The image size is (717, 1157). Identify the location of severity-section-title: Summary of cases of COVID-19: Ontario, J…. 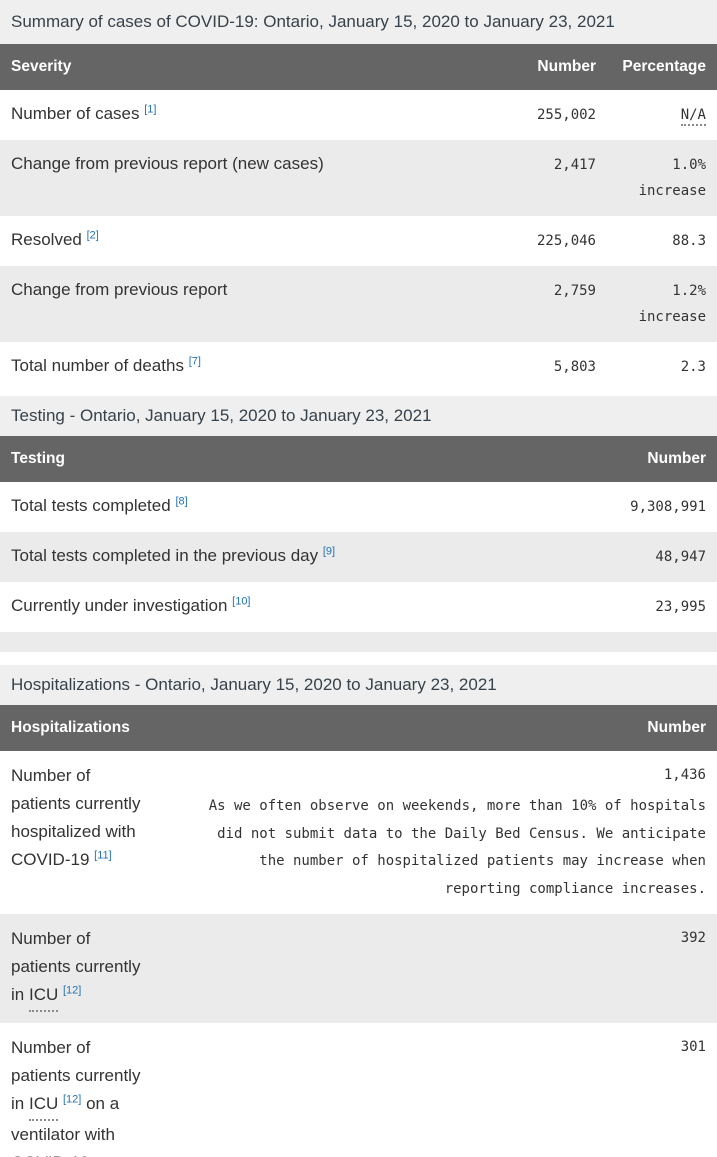
(358, 22).